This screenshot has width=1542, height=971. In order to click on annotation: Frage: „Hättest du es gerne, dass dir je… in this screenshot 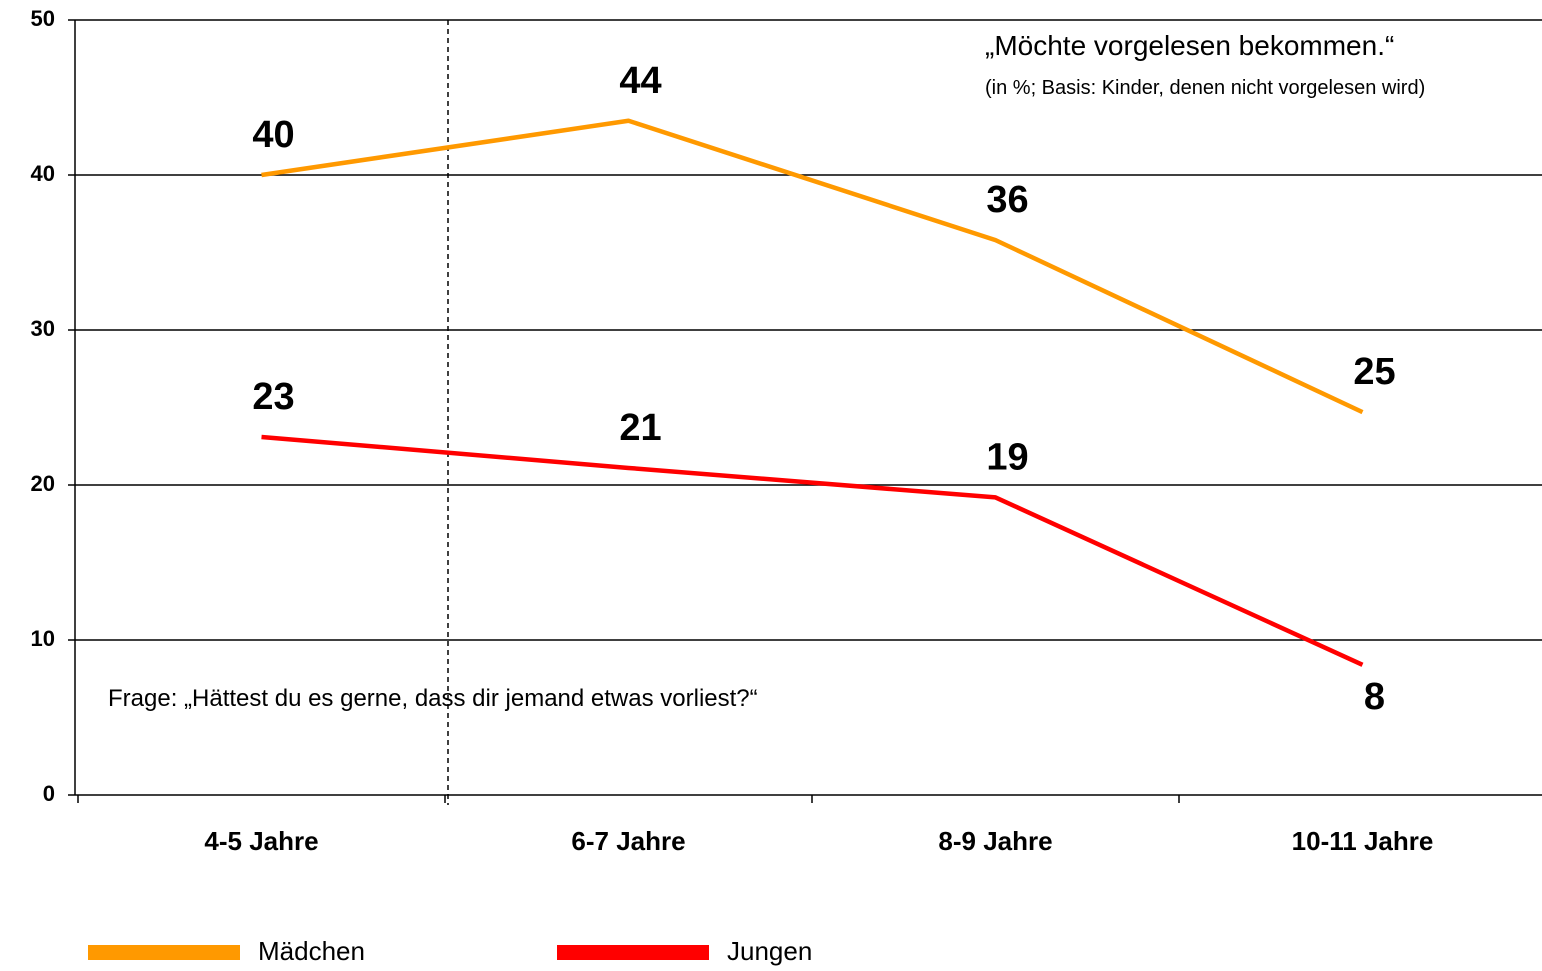, I will do `click(433, 698)`.